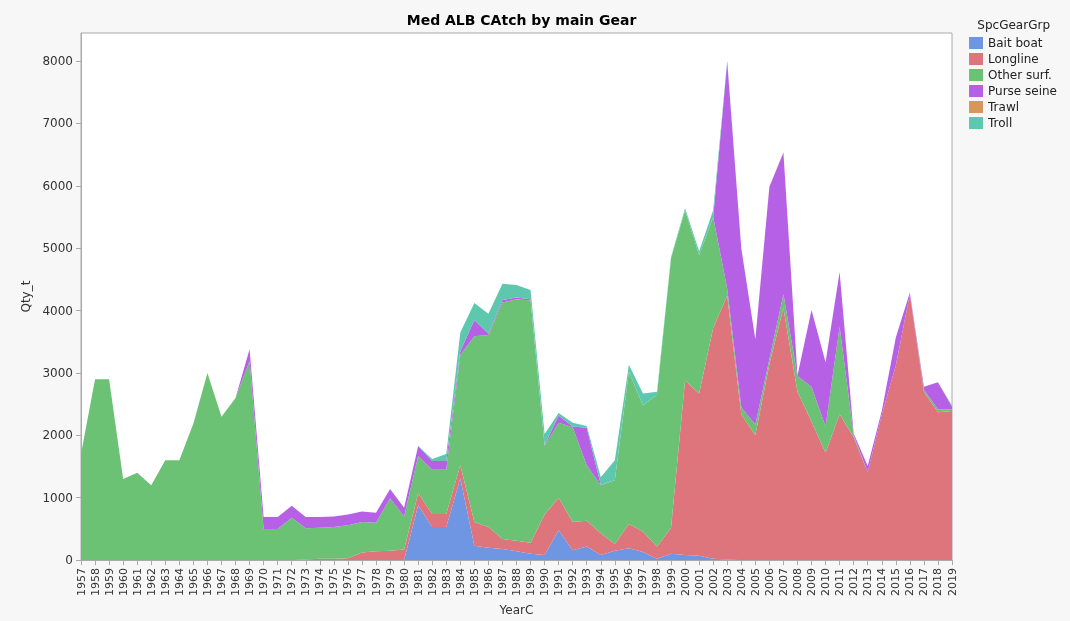  What do you see at coordinates (812, 582) in the screenshot?
I see `x-tick-label: 2009` at bounding box center [812, 582].